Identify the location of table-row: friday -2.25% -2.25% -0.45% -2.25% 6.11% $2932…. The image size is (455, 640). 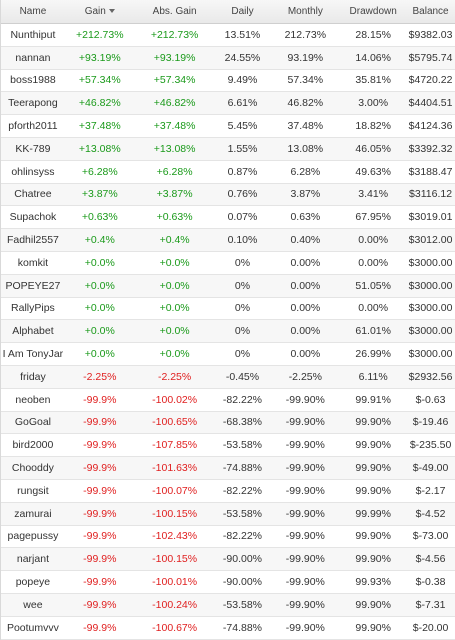
(228, 377).